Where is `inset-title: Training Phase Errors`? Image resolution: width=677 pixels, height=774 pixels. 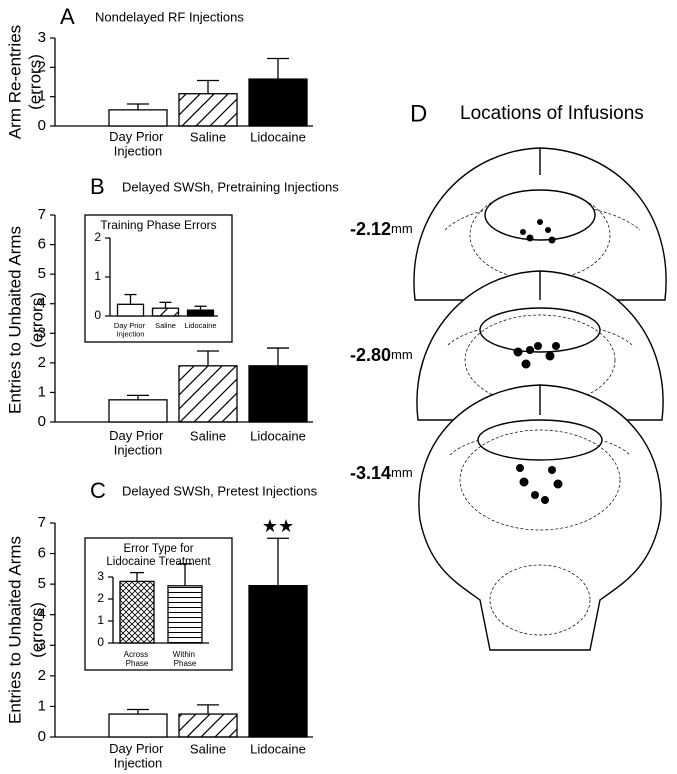
inset-title: Training Phase Errors is located at coordinates (158, 225).